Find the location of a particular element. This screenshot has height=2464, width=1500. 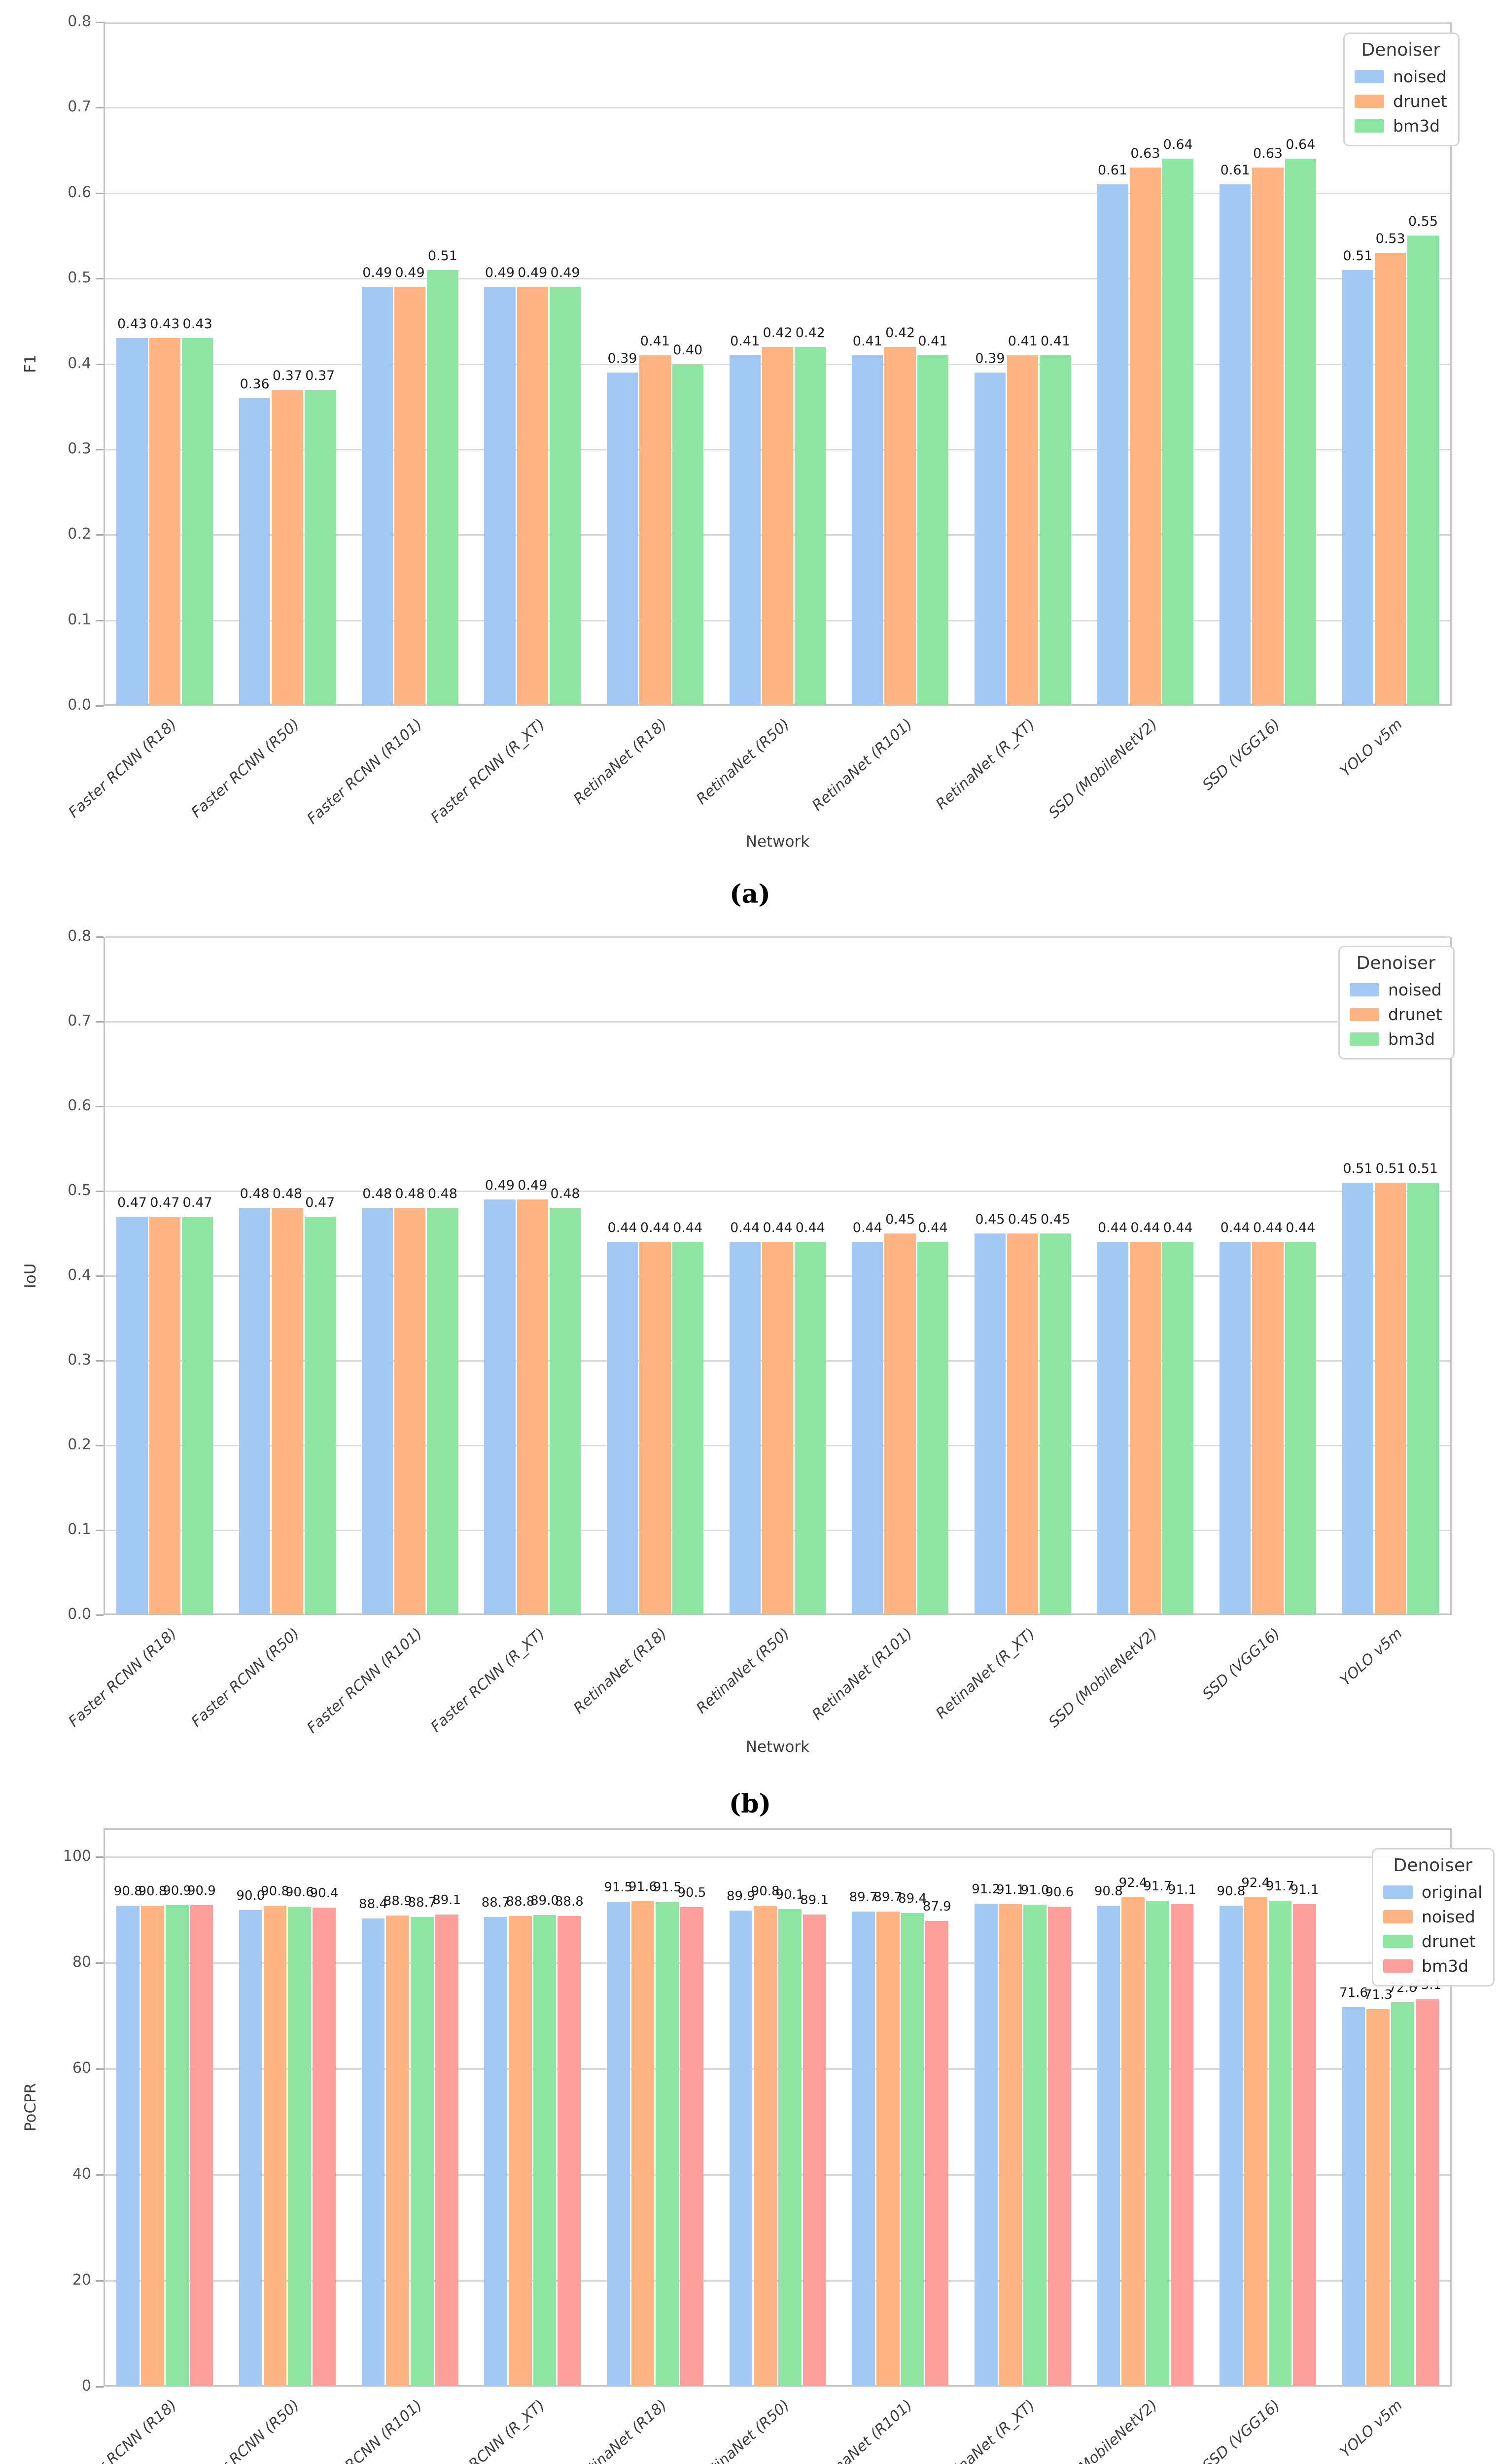

gridline-y0.5 is located at coordinates (777, 1191).